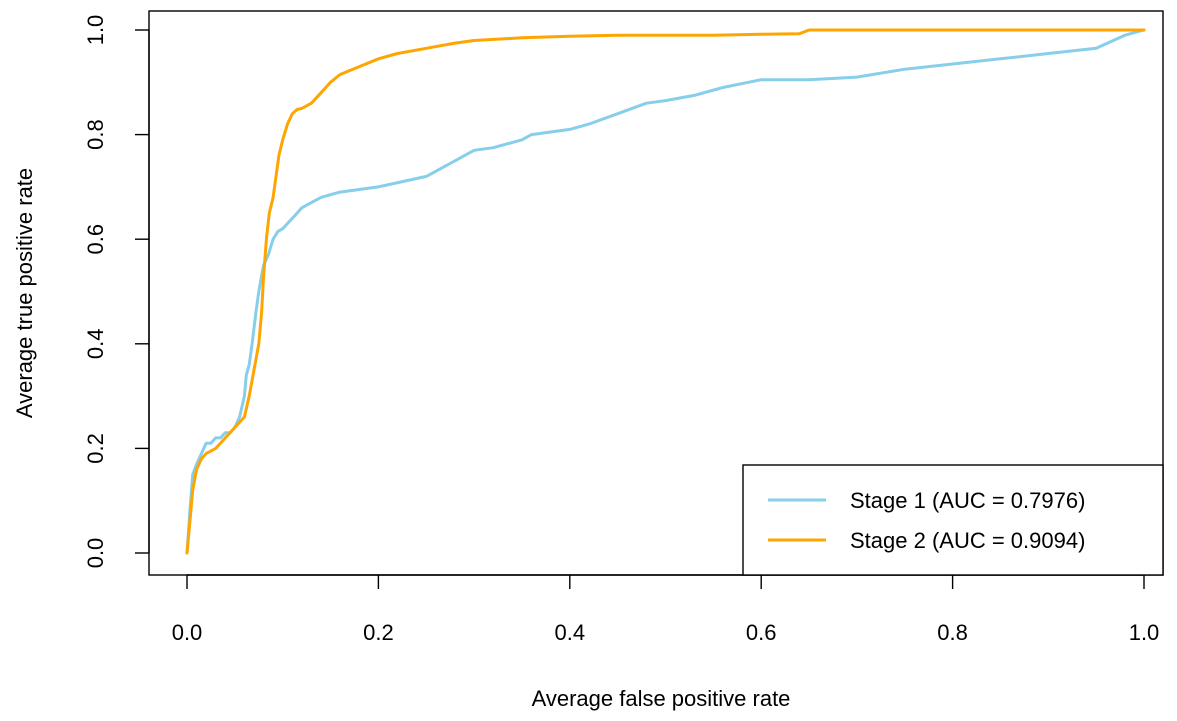  I want to click on y-tick-label: 0.4, so click(95, 344).